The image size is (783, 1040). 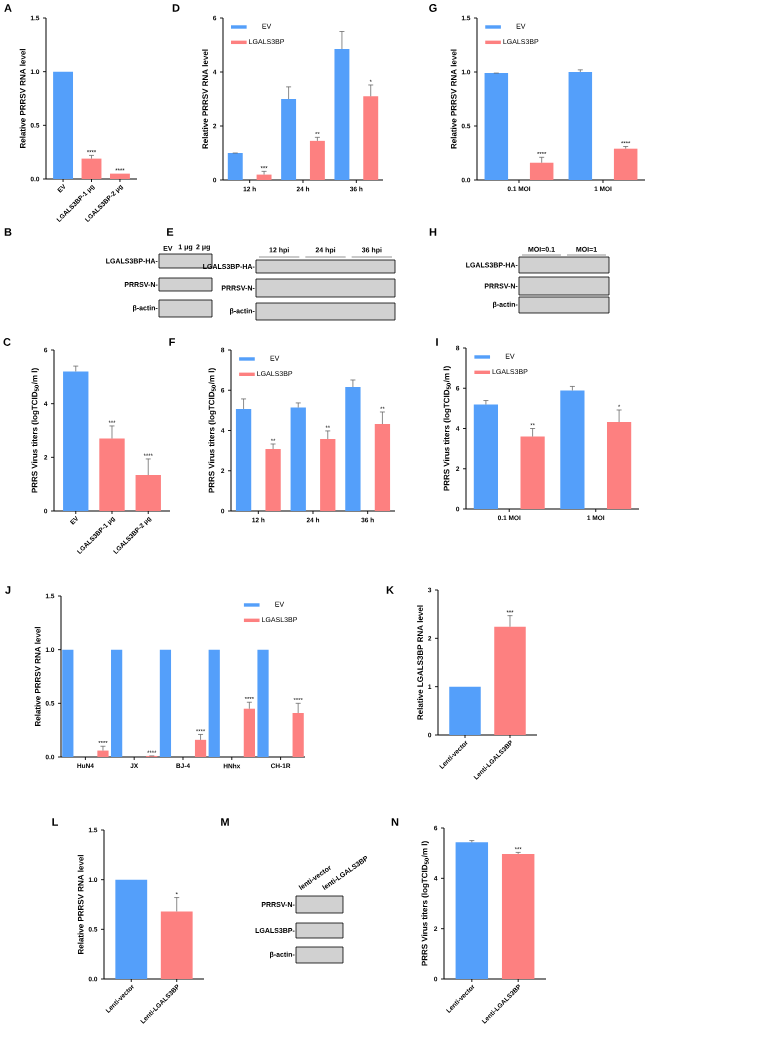 I want to click on chart-title: N, so click(x=395, y=822).